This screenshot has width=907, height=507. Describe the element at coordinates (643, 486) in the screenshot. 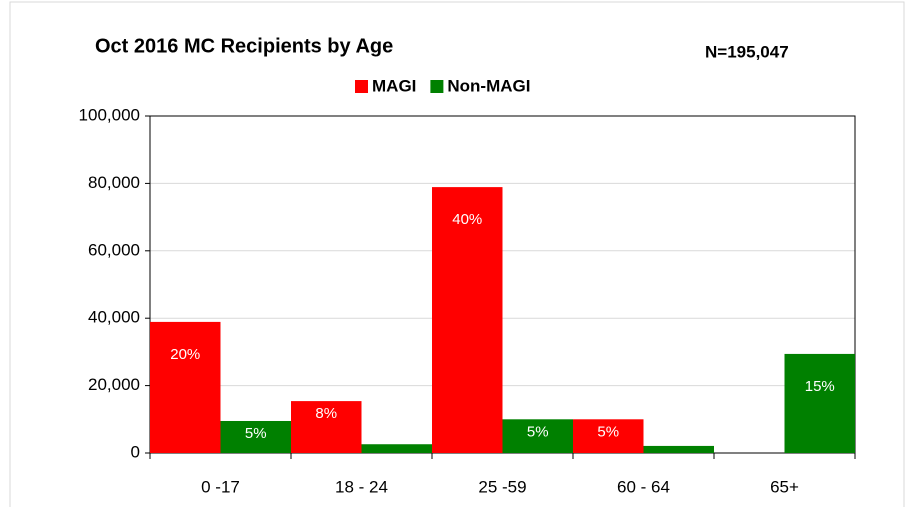

I see `x-tick-label: 60 - 64` at that location.